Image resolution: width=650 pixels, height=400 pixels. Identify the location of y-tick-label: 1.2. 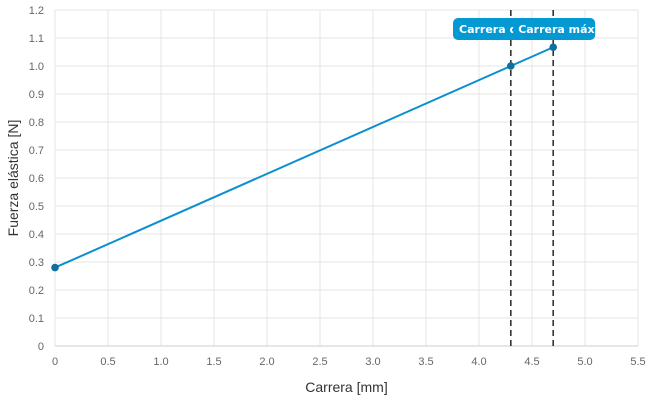
(36, 11).